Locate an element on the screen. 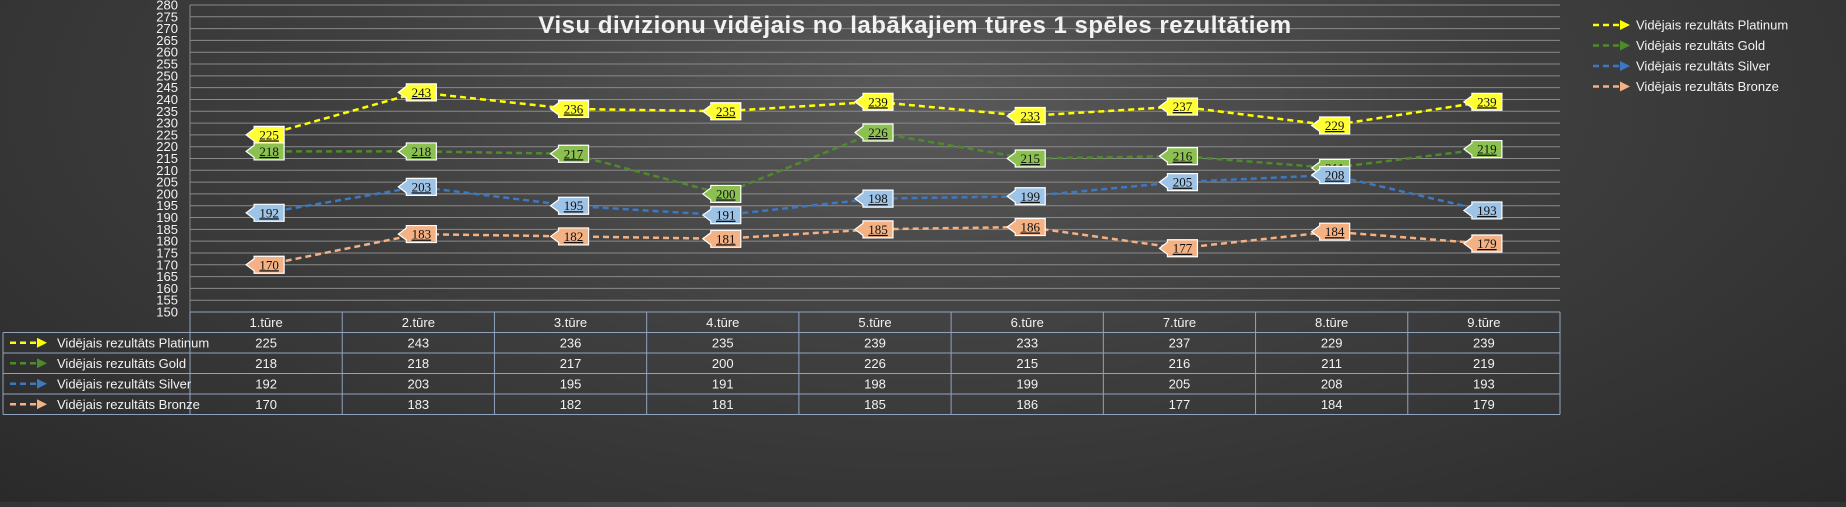  y-tick-label: 245 is located at coordinates (167, 87).